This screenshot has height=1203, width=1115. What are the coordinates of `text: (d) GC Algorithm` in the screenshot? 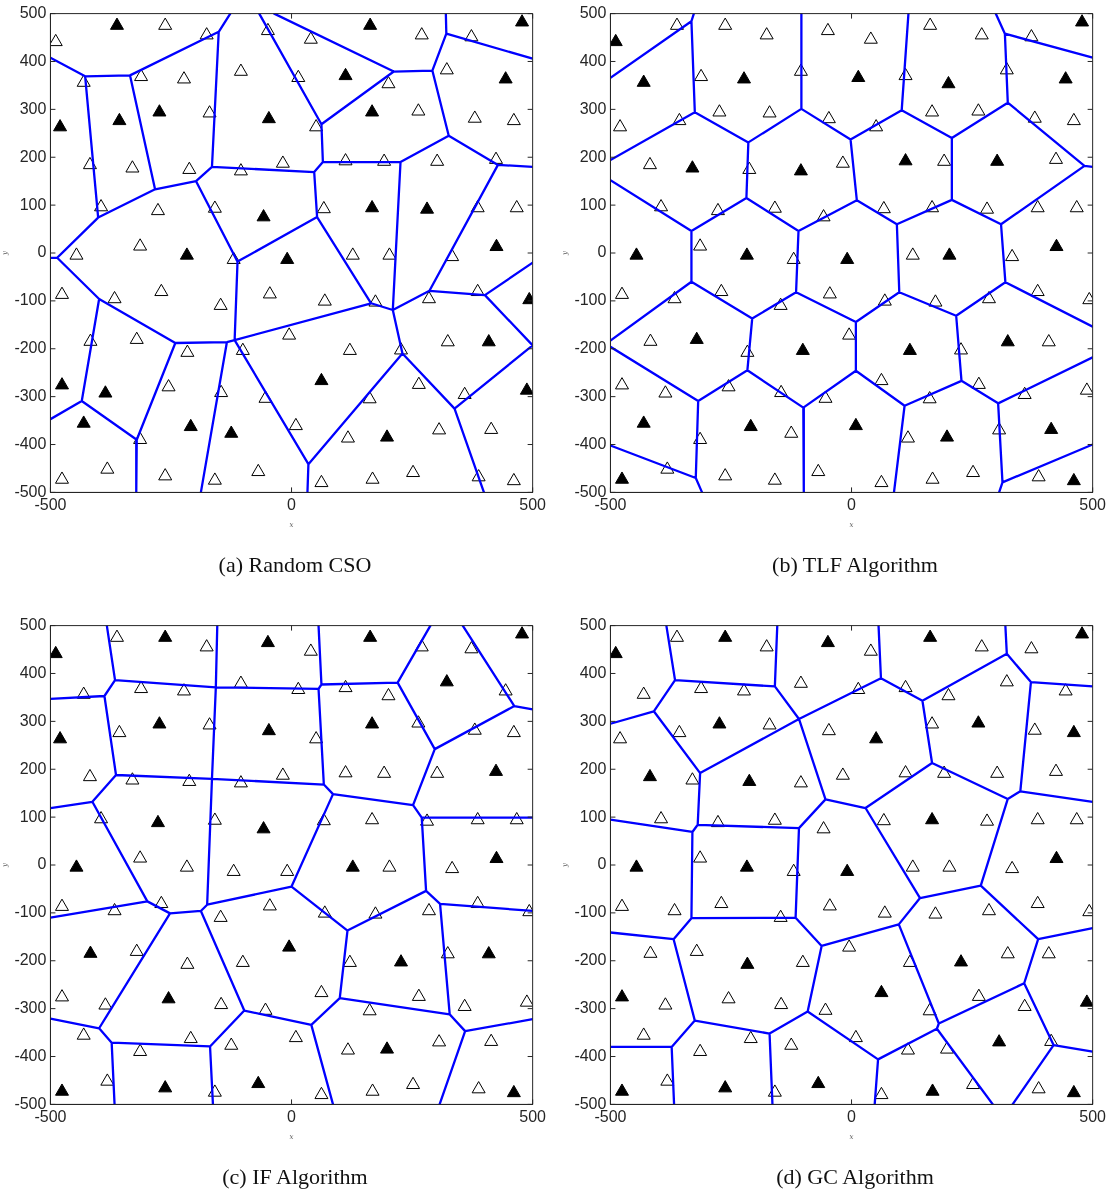 It's located at (855, 1177).